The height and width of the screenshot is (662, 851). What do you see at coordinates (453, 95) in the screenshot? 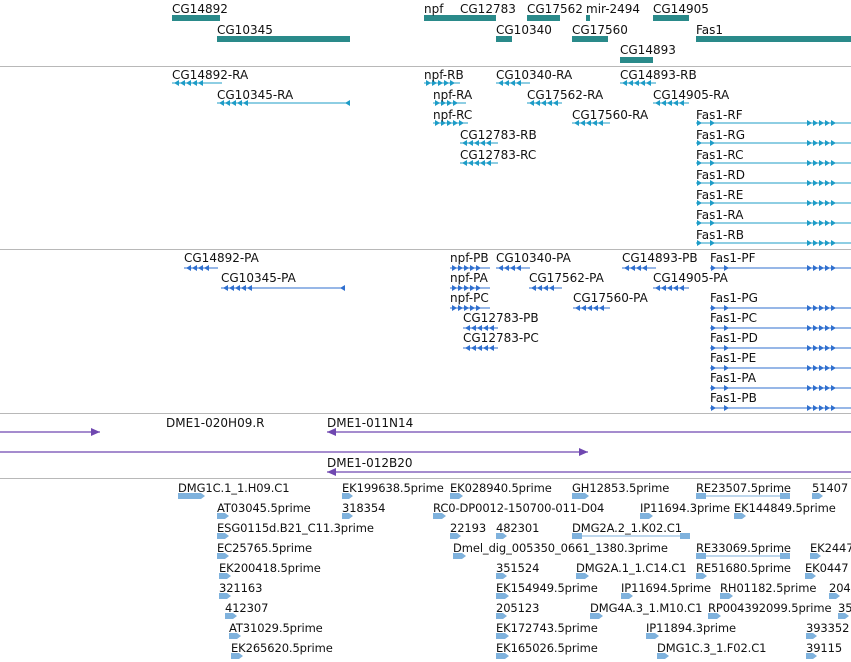
I see `transcripts-label: npf-RA` at bounding box center [453, 95].